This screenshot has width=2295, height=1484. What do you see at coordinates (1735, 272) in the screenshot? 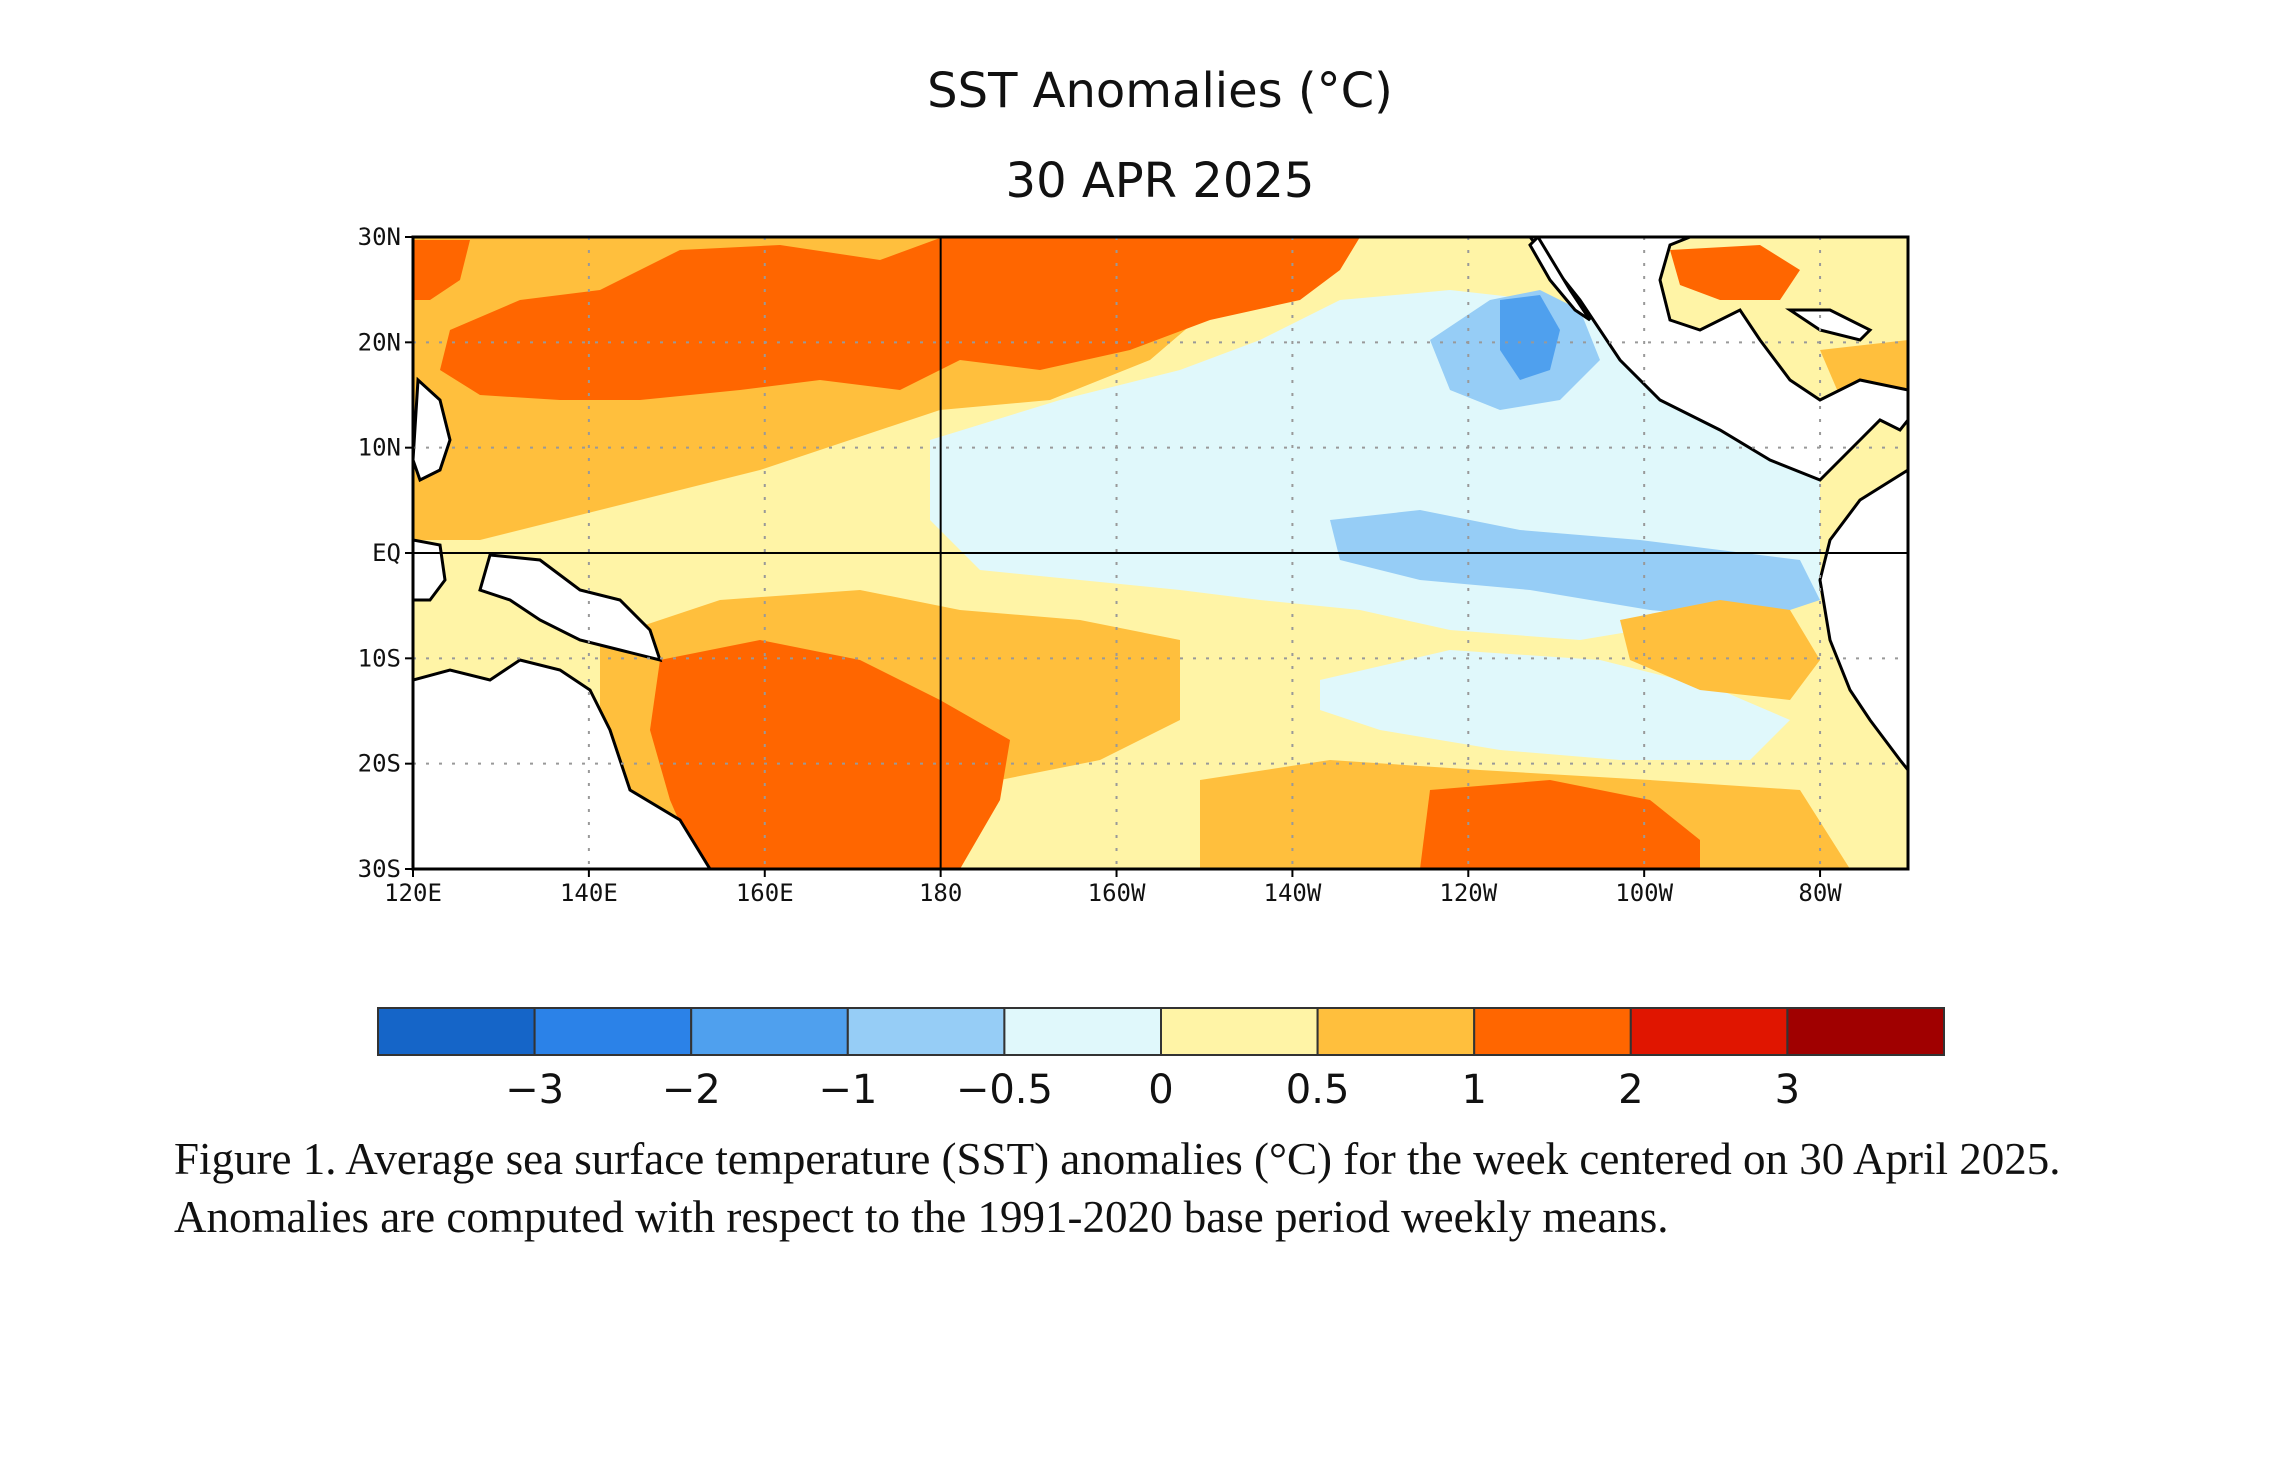
I see `anomaly-region-gulf-hot` at bounding box center [1735, 272].